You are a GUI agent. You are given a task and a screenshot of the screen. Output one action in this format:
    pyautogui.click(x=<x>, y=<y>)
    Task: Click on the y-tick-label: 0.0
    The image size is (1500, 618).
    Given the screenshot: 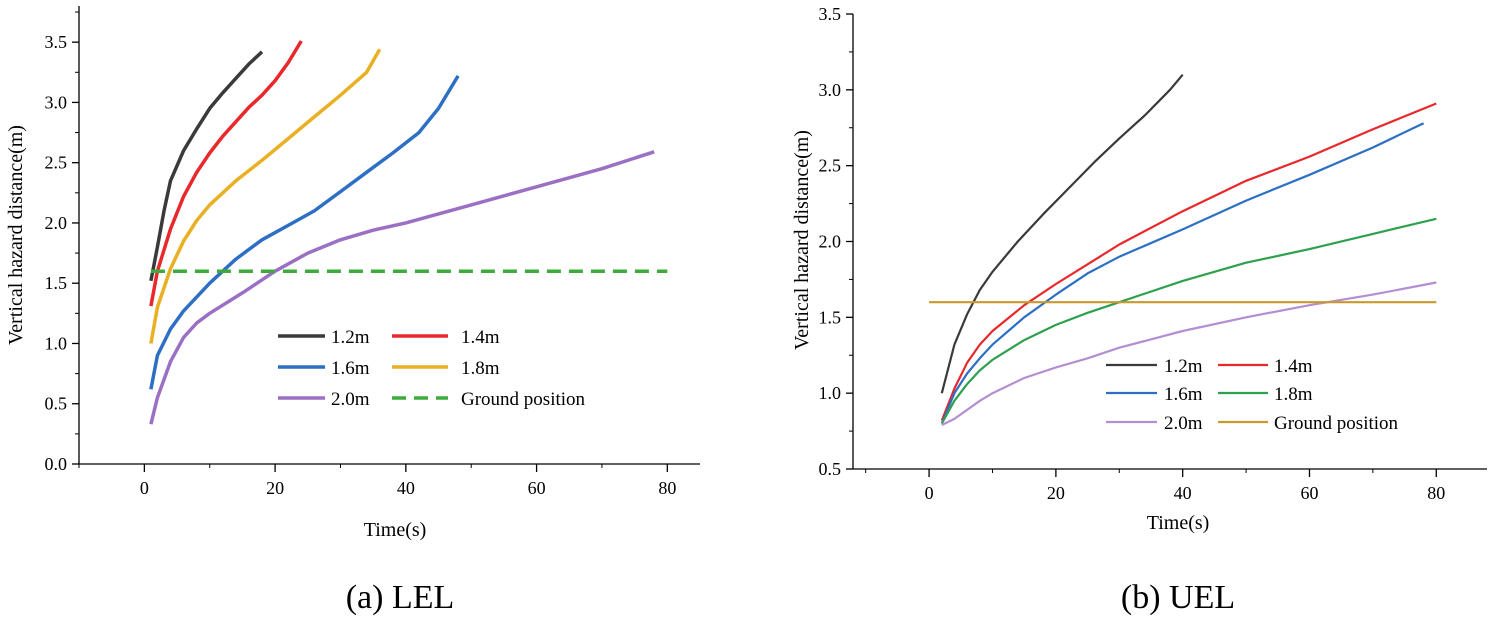 What is the action you would take?
    pyautogui.click(x=56, y=464)
    